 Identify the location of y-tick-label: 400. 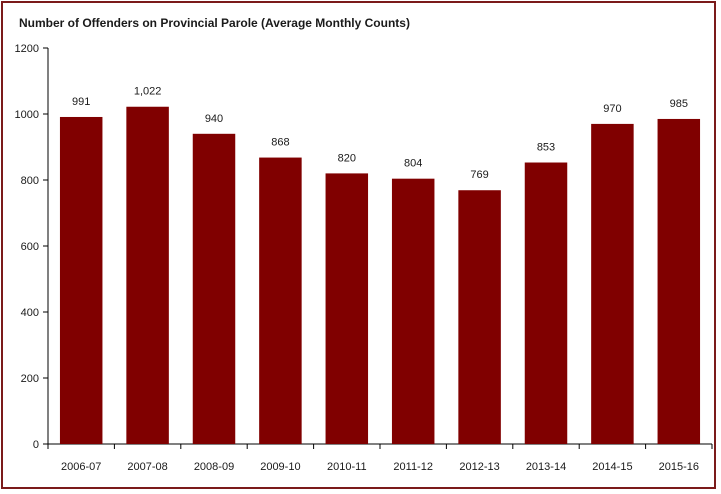
(30, 313).